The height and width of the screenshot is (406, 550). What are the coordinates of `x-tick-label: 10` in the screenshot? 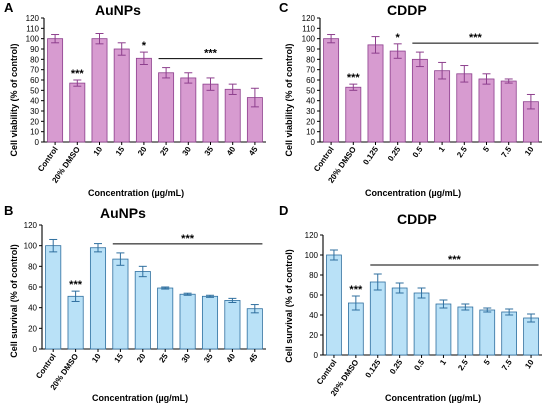 It's located at (98, 151).